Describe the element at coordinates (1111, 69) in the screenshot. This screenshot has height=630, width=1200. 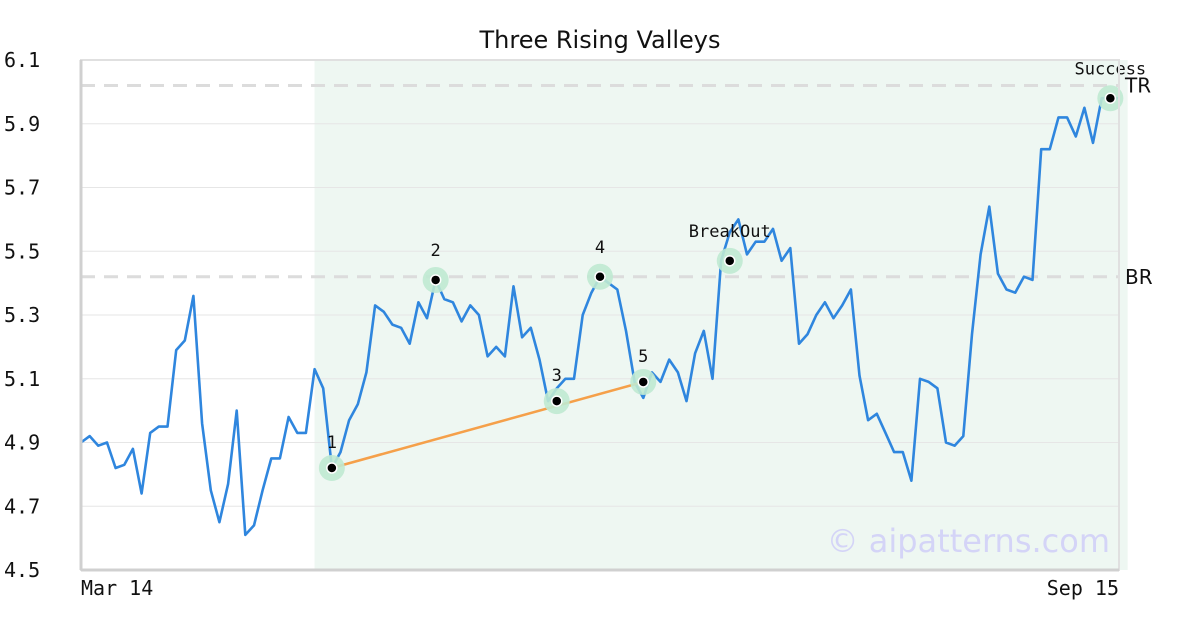
I see `point-label-success: Success` at that location.